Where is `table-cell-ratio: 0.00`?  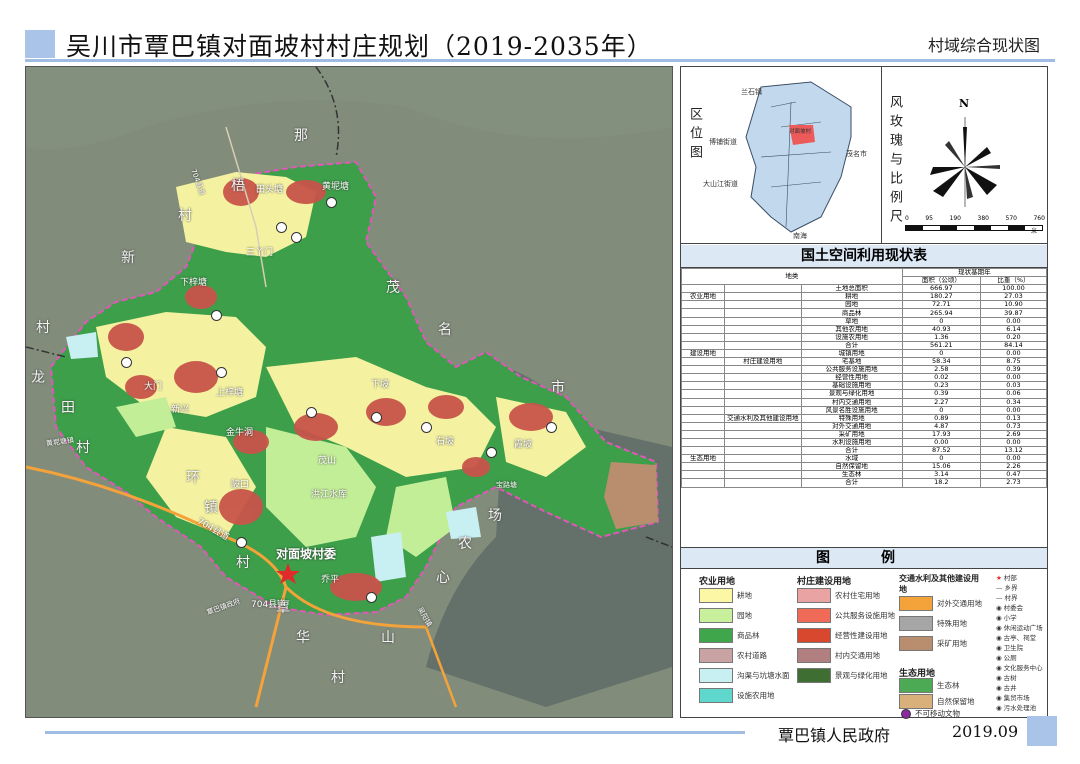 table-cell-ratio: 0.00 is located at coordinates (1013, 442).